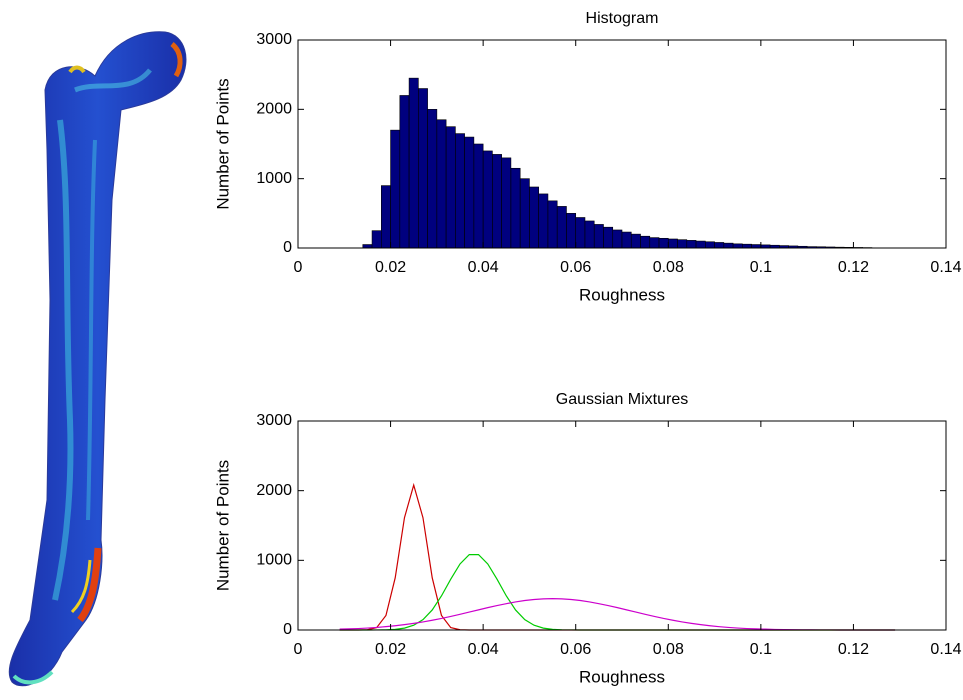 This screenshot has height=700, width=963. Describe the element at coordinates (622, 18) in the screenshot. I see `chart-title: Histogram` at that location.